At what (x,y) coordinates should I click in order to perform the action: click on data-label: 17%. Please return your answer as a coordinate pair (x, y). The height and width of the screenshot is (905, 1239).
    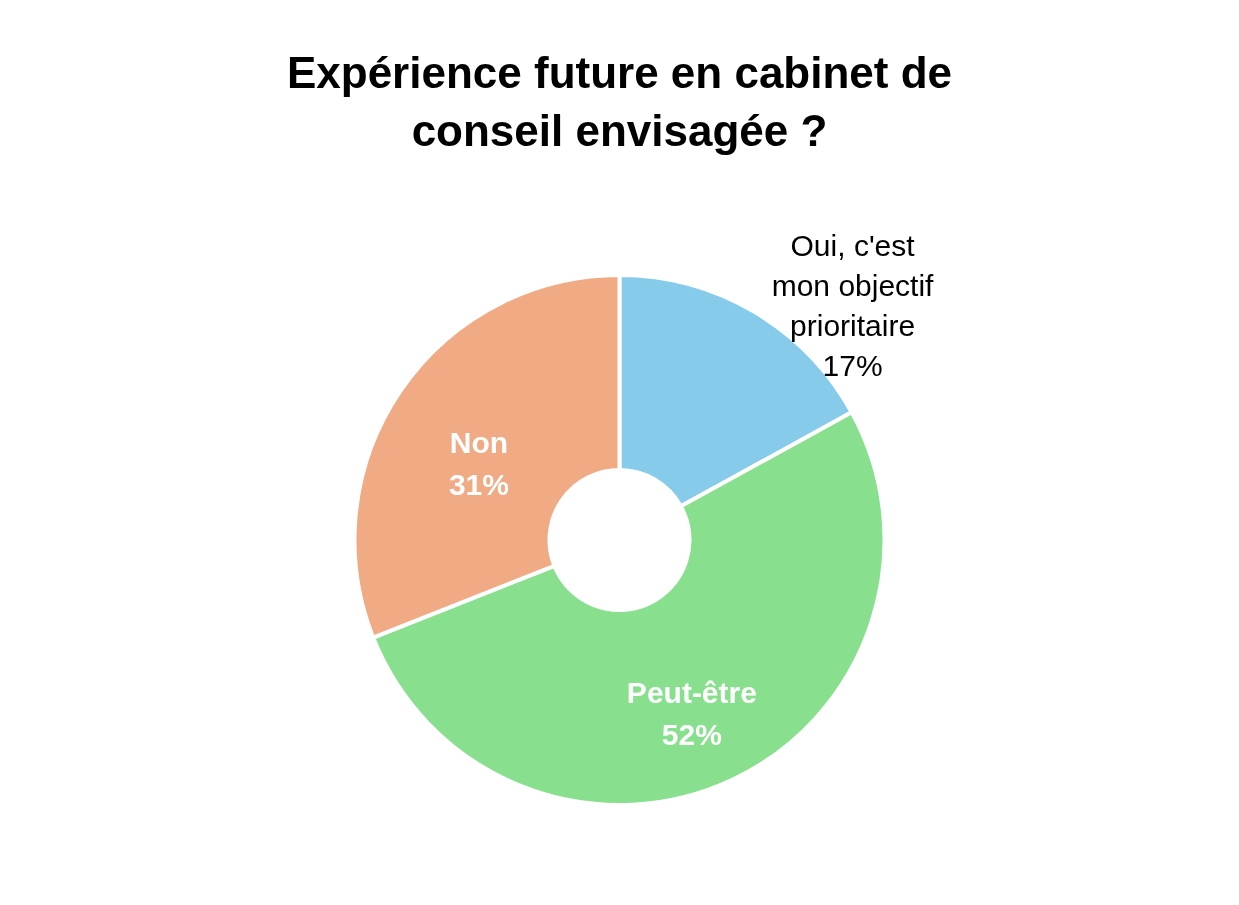
    Looking at the image, I should click on (852, 366).